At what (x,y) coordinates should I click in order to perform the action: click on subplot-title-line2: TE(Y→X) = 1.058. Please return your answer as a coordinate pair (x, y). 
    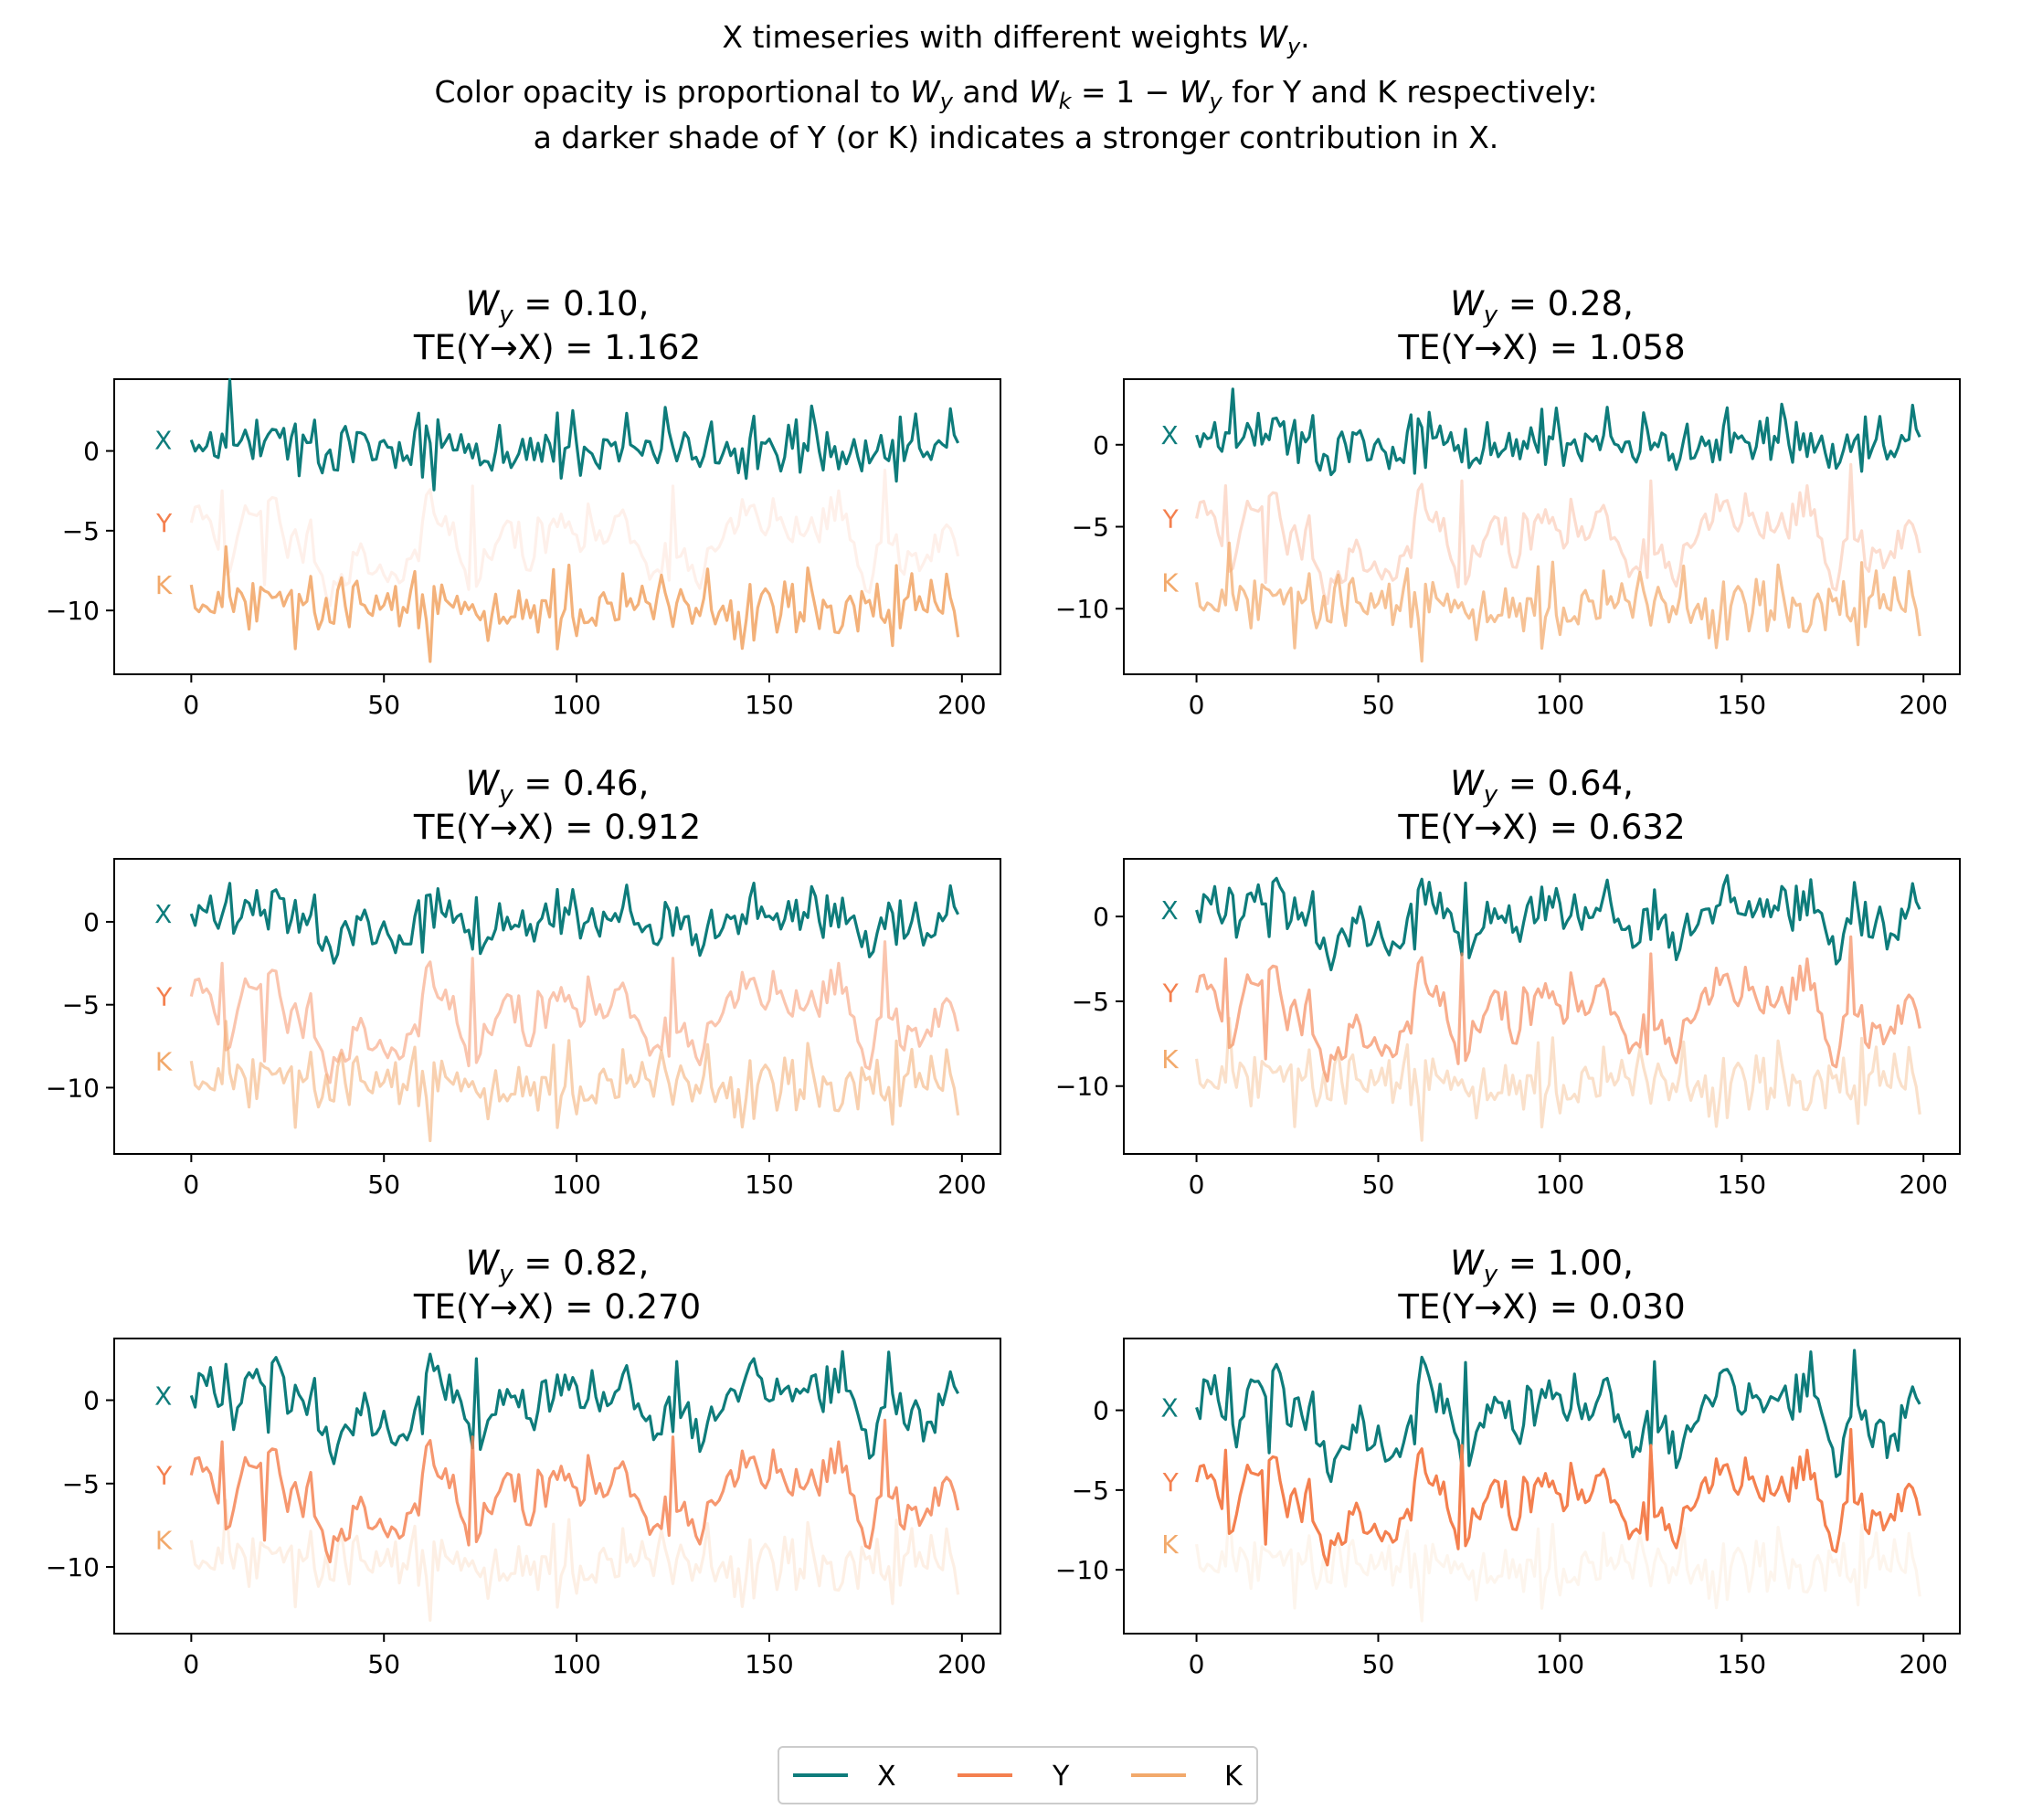
    Looking at the image, I should click on (1541, 348).